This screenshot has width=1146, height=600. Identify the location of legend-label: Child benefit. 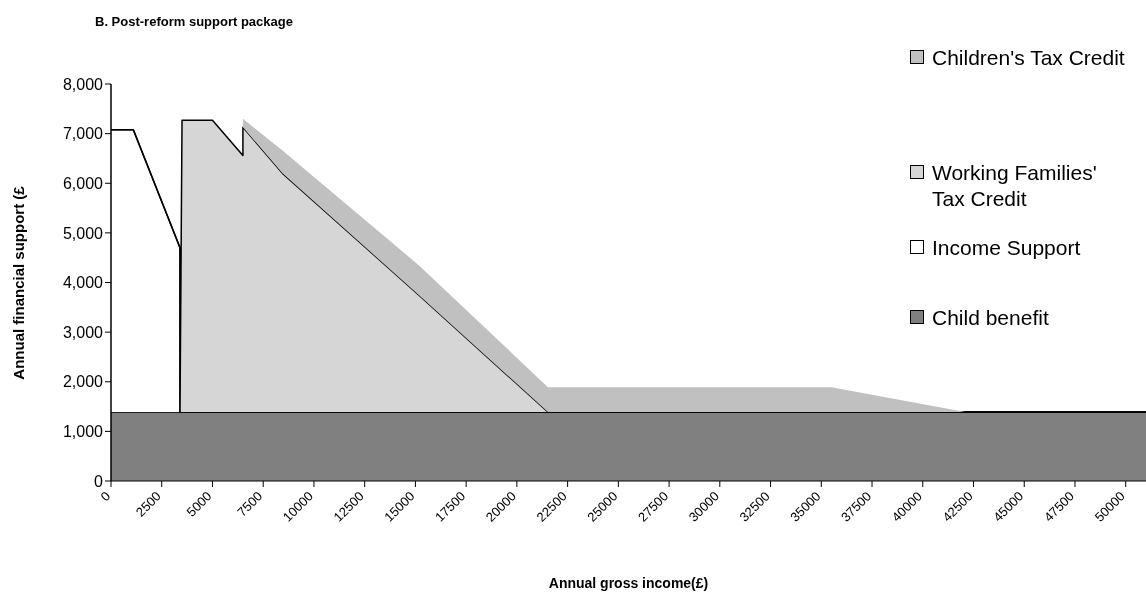
(991, 318).